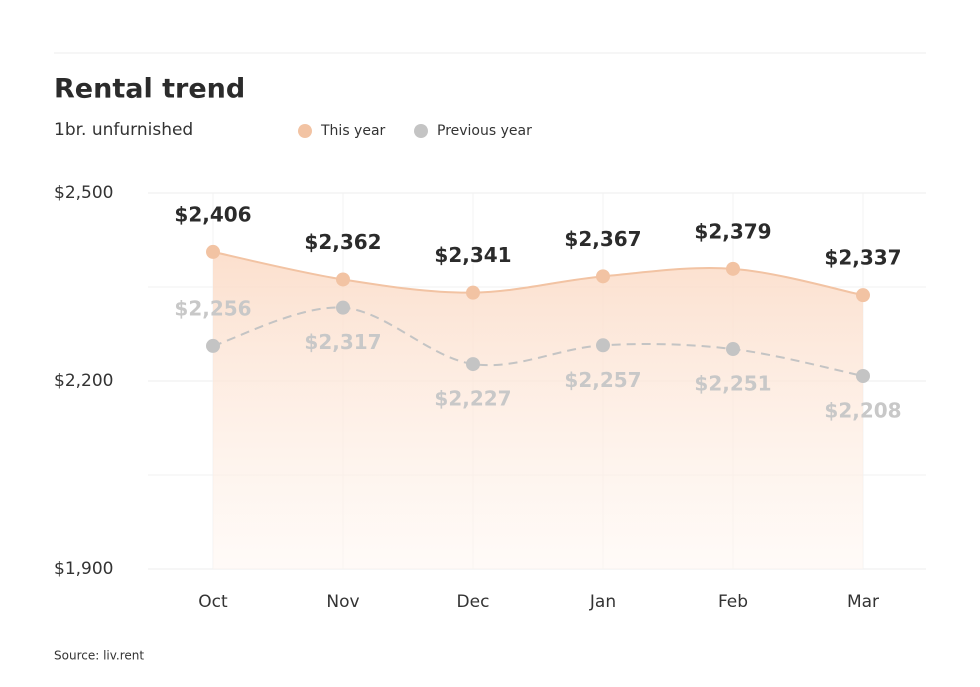 Image resolution: width=980 pixels, height=687 pixels. Describe the element at coordinates (353, 131) in the screenshot. I see `legend-label: This year` at that location.